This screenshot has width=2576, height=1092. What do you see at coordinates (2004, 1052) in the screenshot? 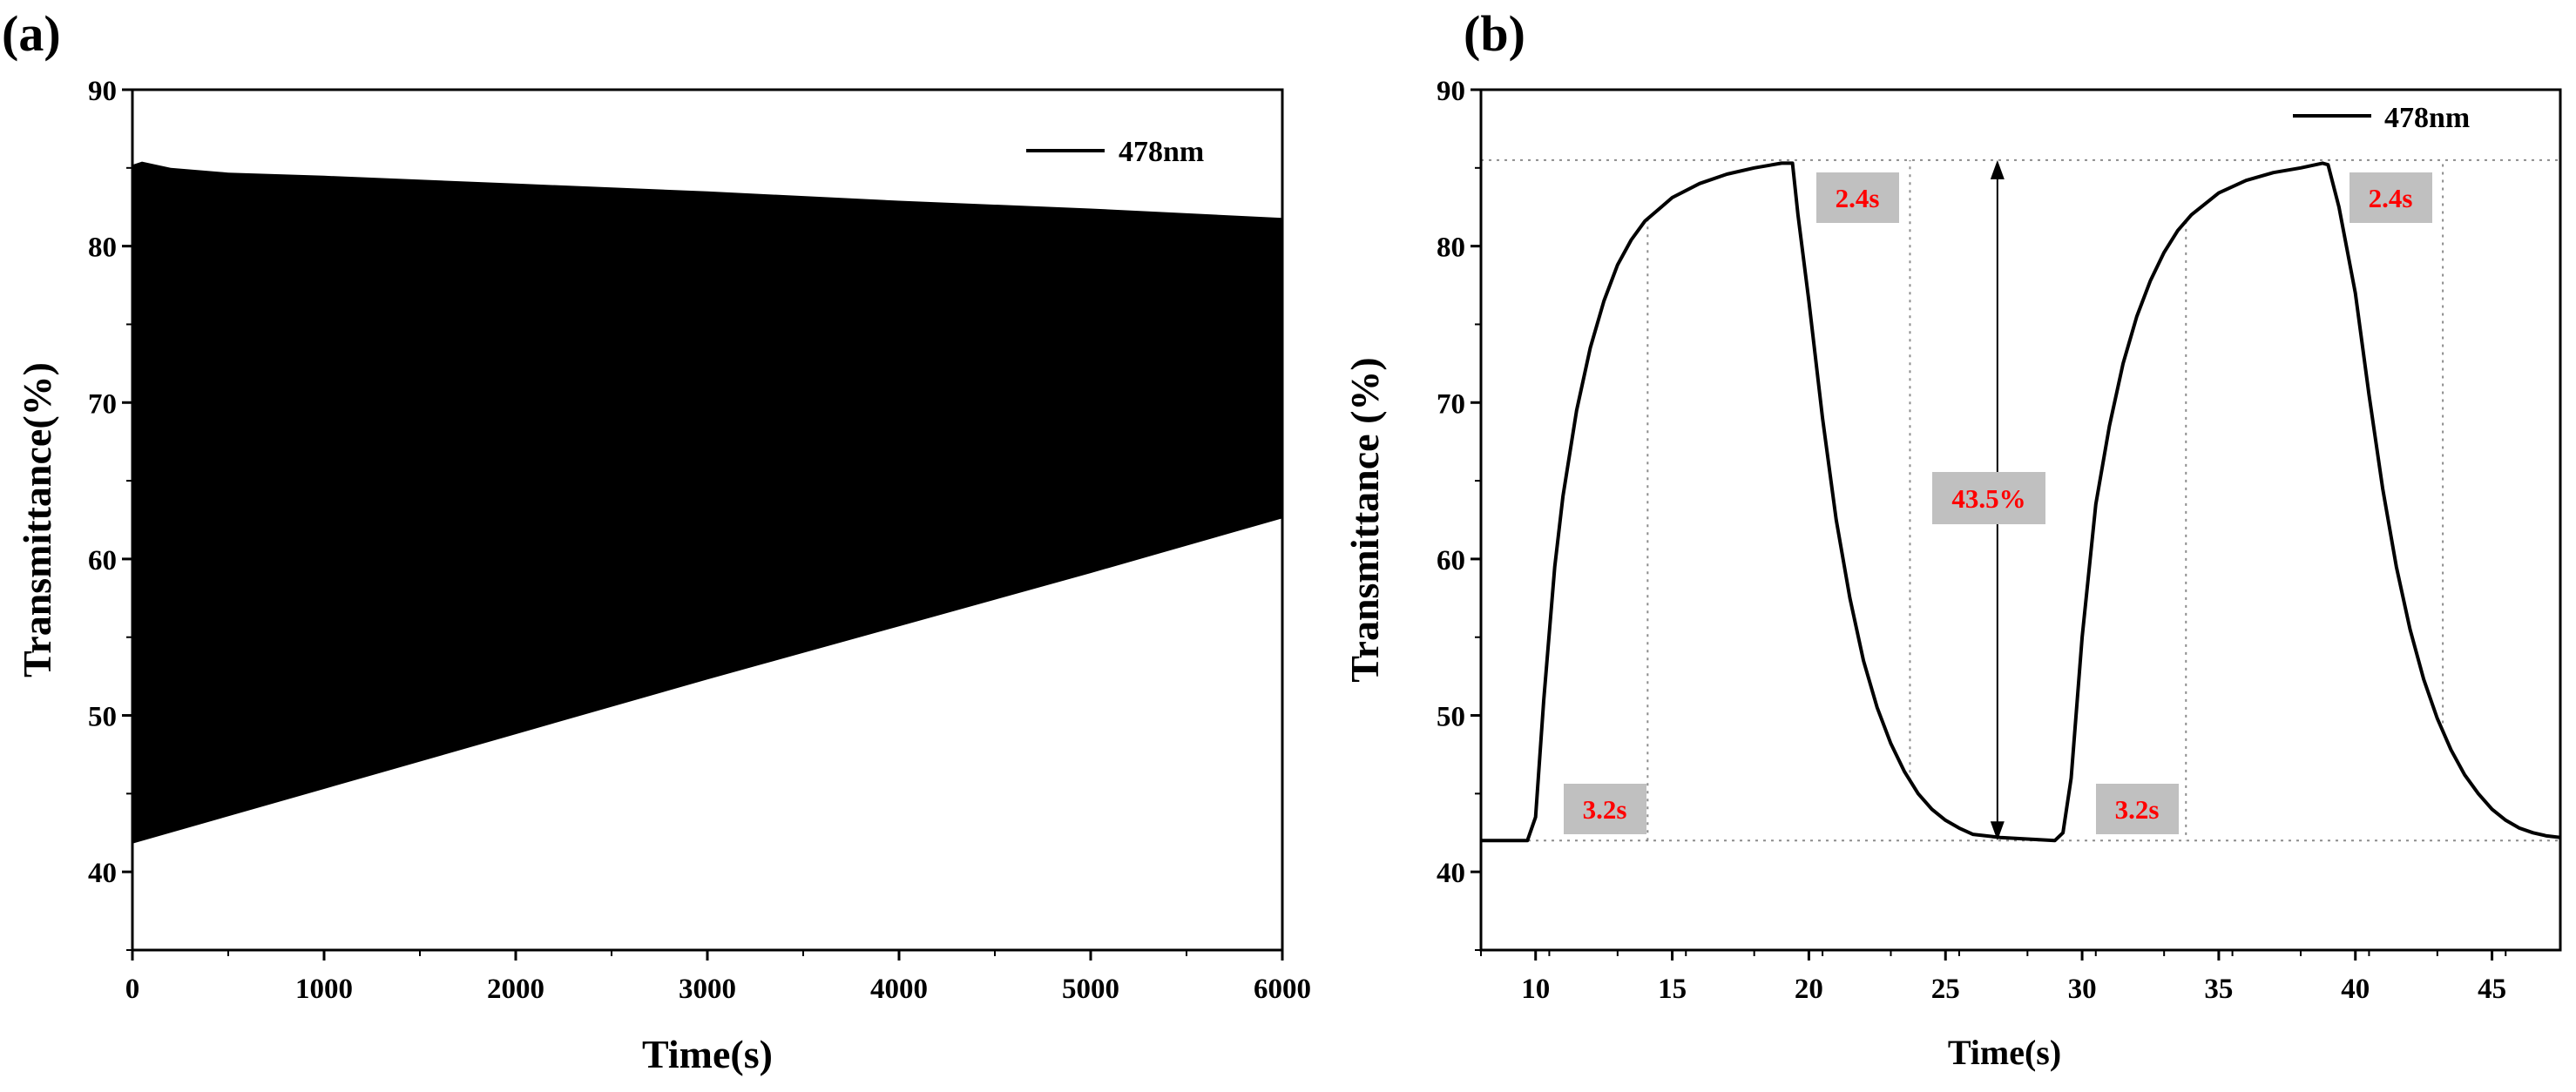
I see `x-axis-title-b: Time(s)` at bounding box center [2004, 1052].